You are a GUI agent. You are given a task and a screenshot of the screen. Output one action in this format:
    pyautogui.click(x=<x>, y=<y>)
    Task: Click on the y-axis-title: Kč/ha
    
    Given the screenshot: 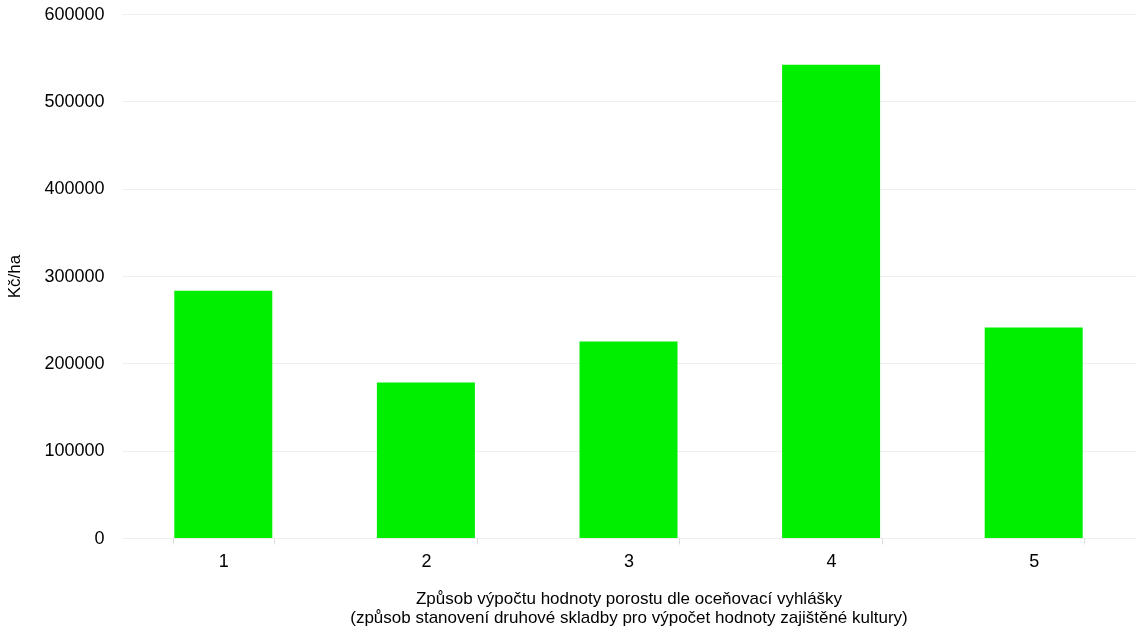 What is the action you would take?
    pyautogui.click(x=15, y=276)
    